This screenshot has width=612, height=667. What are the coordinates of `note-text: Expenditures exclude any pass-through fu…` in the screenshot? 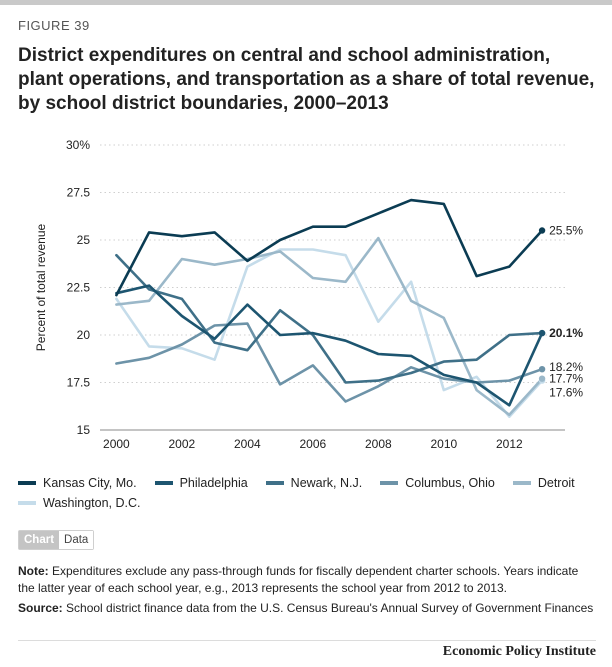 It's located at (298, 579).